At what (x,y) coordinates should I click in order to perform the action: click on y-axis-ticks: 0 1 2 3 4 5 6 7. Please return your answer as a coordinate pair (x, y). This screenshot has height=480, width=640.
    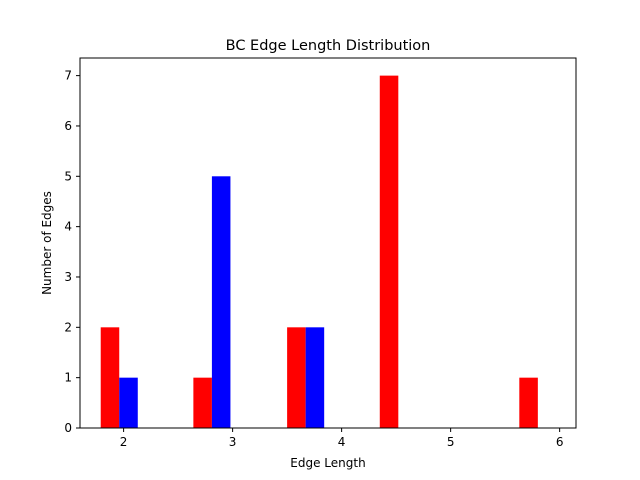
    Looking at the image, I should click on (72, 252).